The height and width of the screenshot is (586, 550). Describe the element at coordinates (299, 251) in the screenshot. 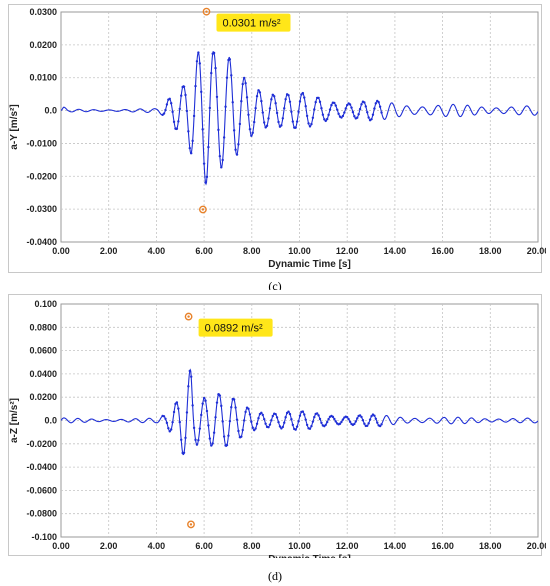

I see `x-tick-label: 10.00` at that location.